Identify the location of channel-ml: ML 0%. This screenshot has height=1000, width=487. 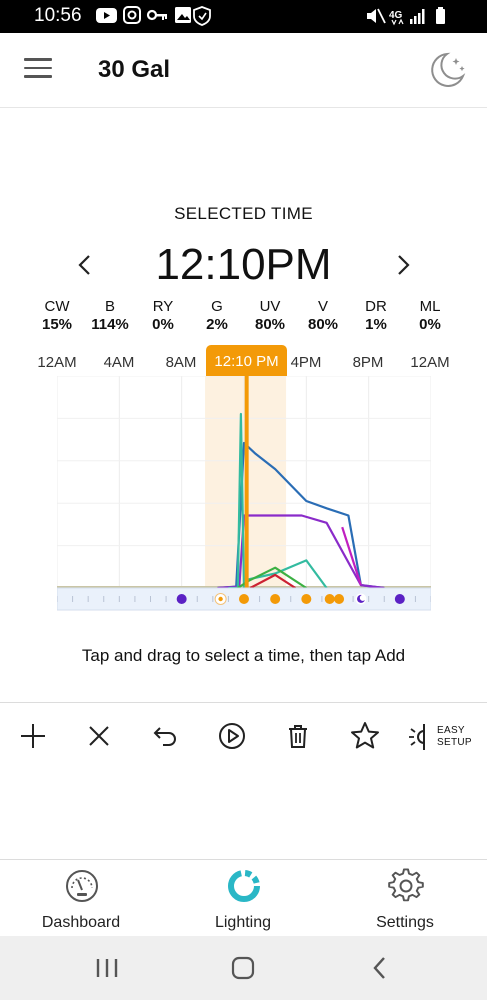
(430, 315).